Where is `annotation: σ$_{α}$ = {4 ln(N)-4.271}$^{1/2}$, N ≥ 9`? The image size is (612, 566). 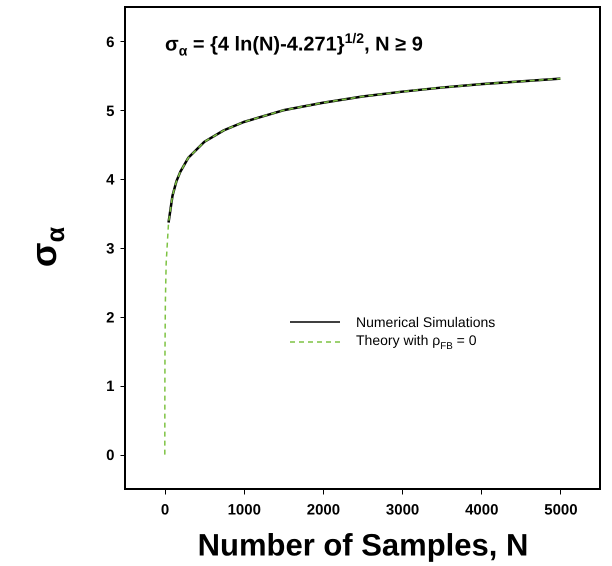
annotation: σ$_{α}$ = {4 ln(N)-4.271}$^{1/2}$, N ≥ 9 is located at coordinates (294, 44).